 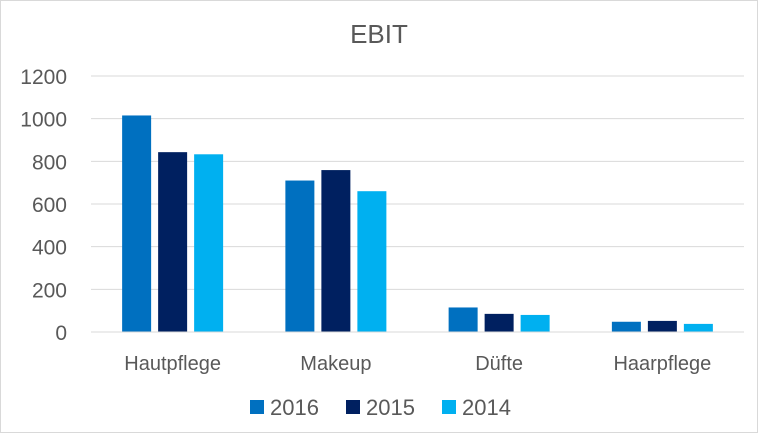 What do you see at coordinates (626, 326) in the screenshot?
I see `bar-2016-Haarpflege` at bounding box center [626, 326].